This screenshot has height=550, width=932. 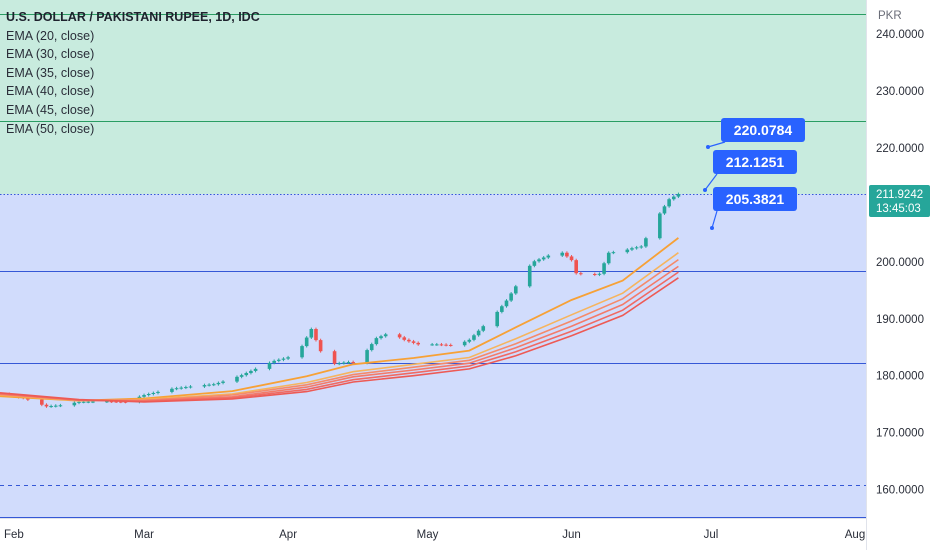 What do you see at coordinates (50, 109) in the screenshot?
I see `legend-ema-45: EMA (45, close)` at bounding box center [50, 109].